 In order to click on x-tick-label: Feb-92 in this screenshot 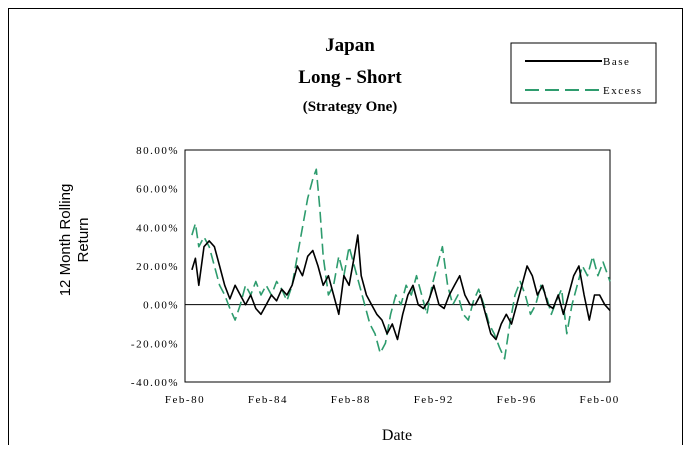, I will do `click(434, 400)`.